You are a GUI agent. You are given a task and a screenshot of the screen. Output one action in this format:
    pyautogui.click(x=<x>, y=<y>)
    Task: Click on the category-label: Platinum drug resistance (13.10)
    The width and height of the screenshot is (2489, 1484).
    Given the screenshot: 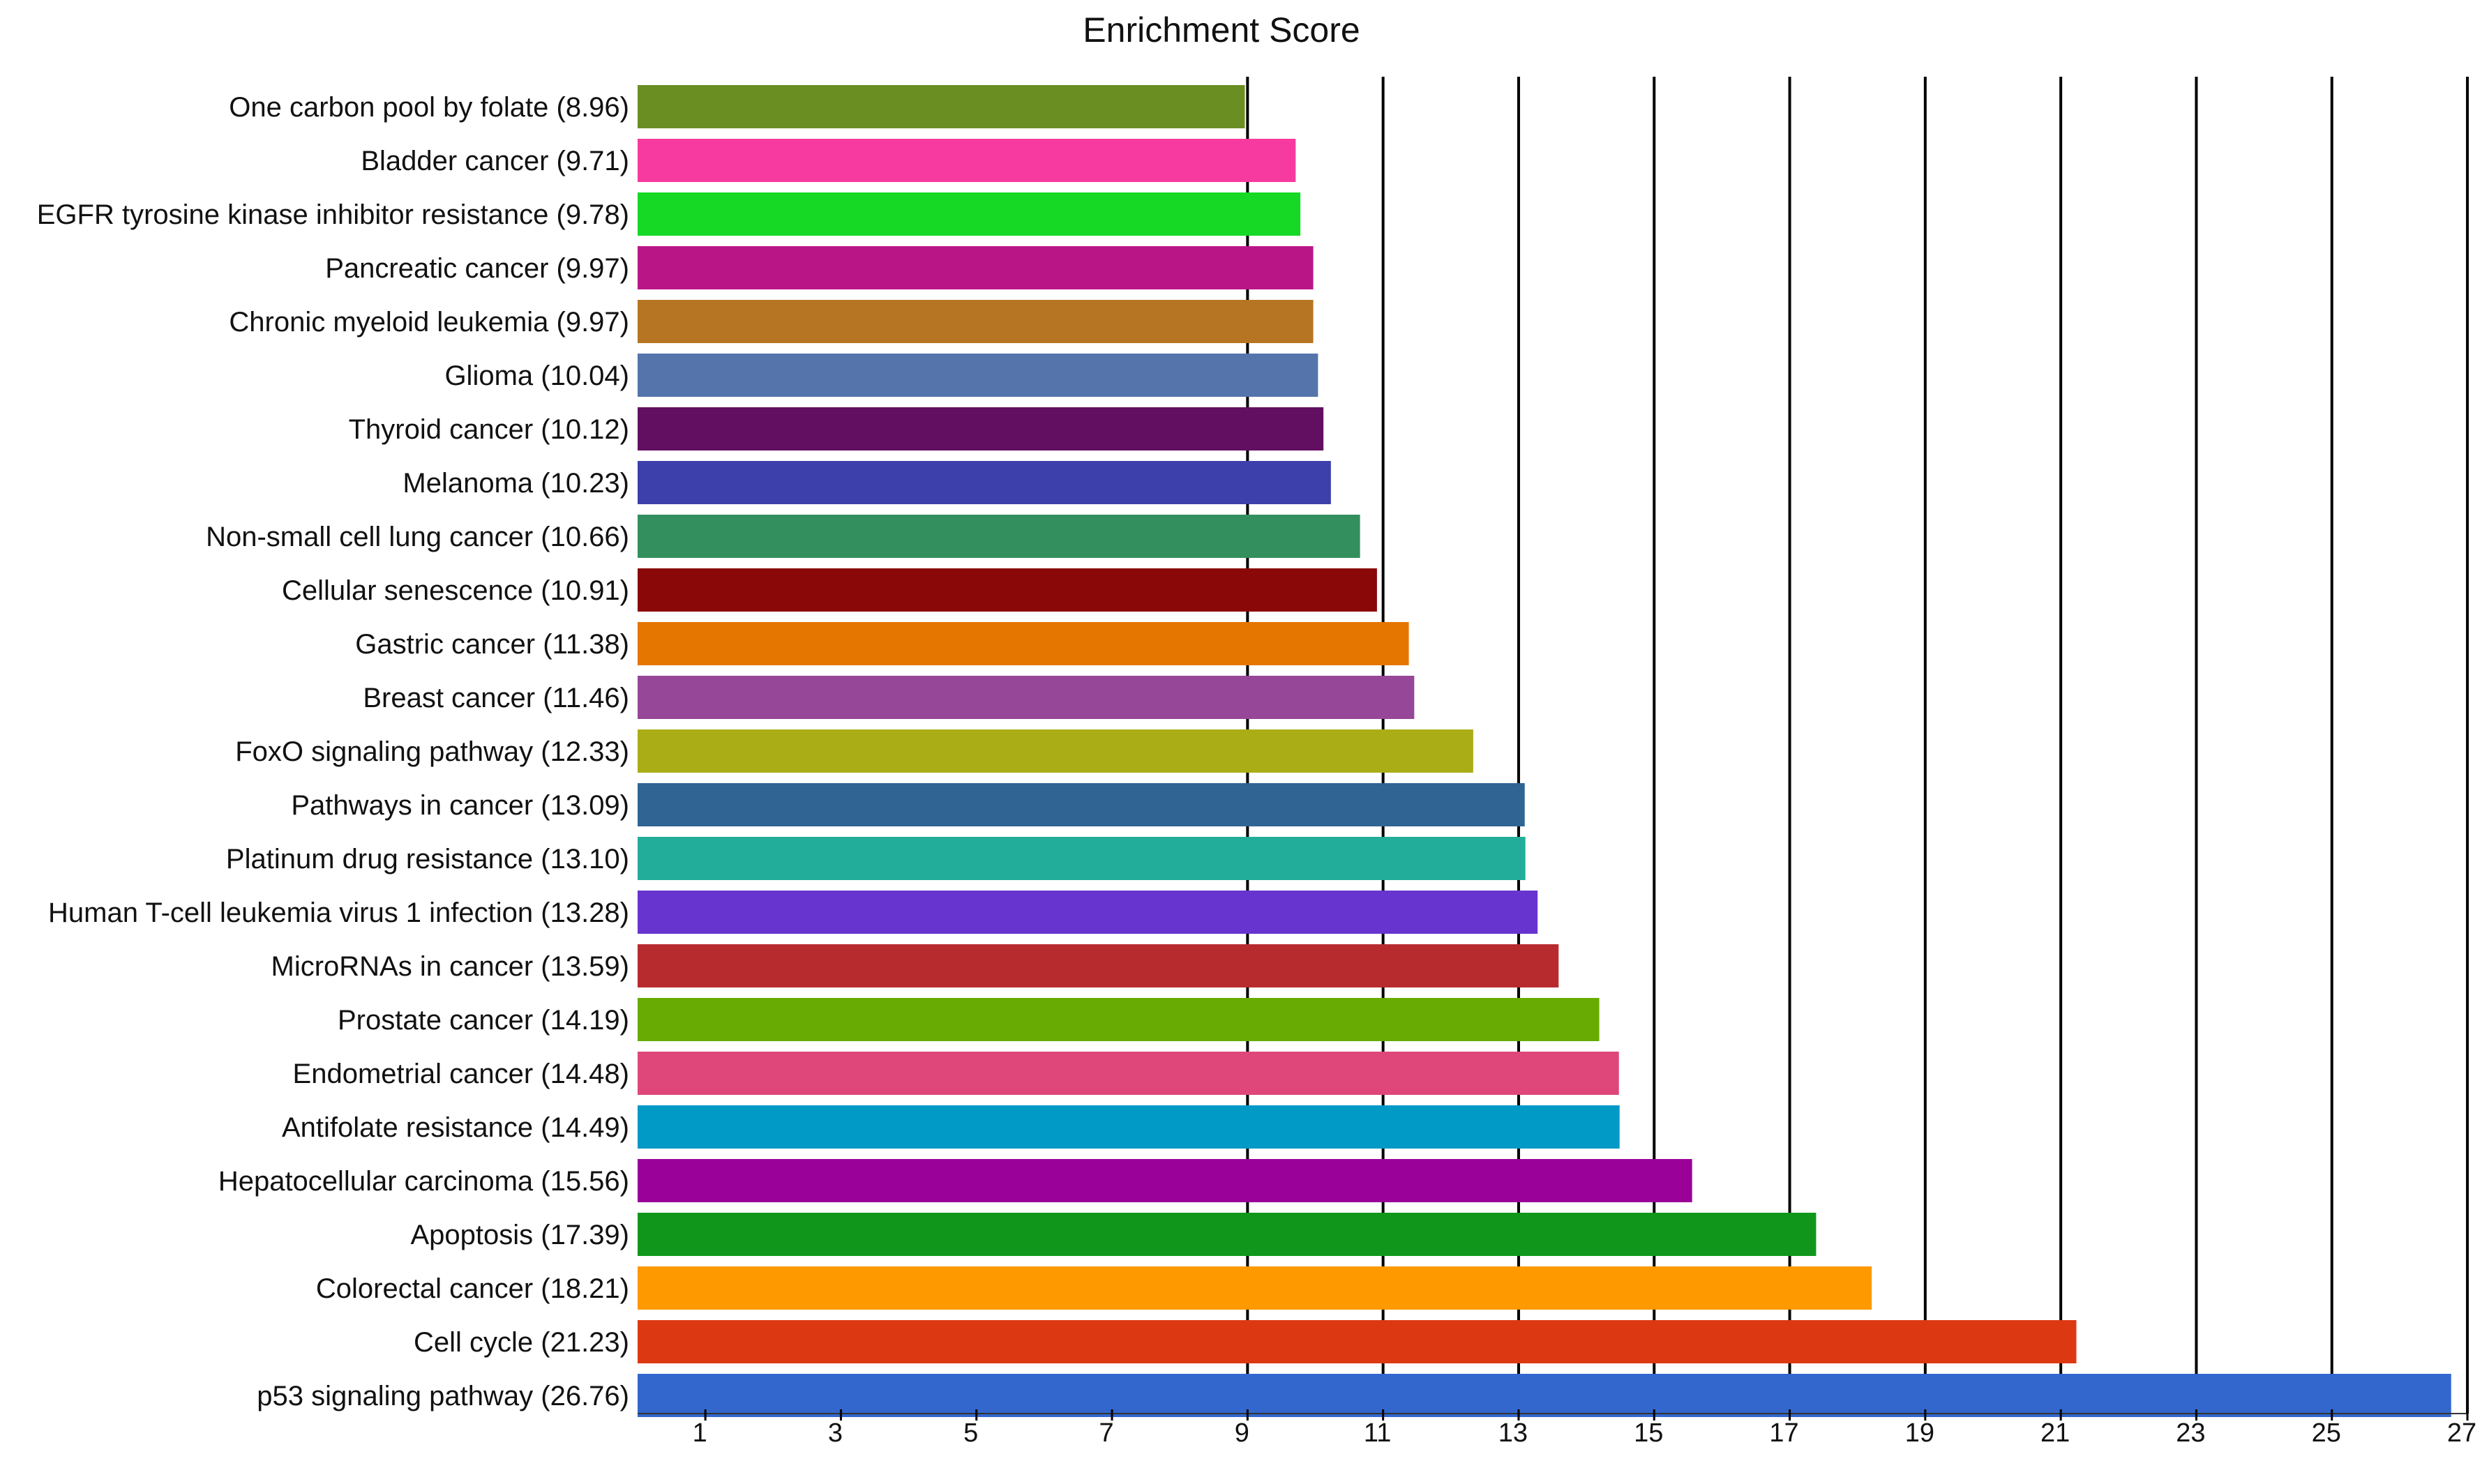 What is the action you would take?
    pyautogui.click(x=427, y=859)
    